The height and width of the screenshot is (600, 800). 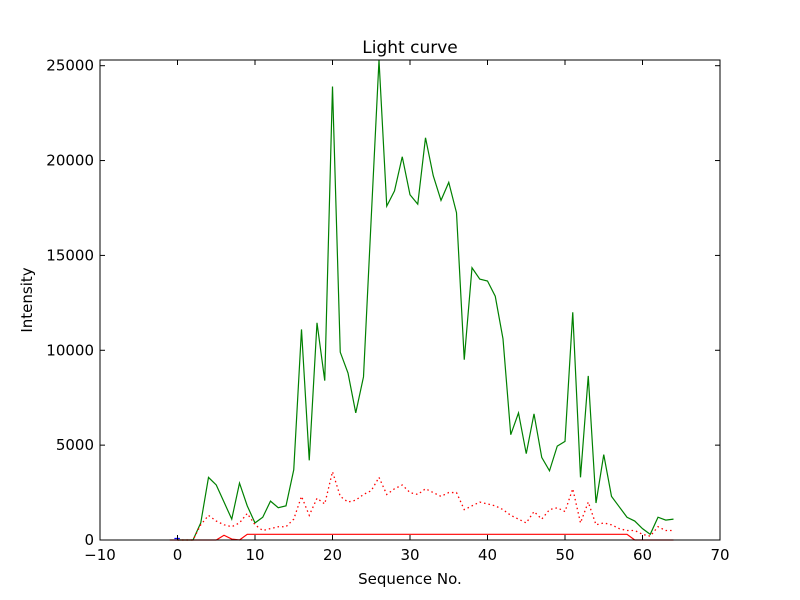 I want to click on y-axis-title: Intensity, so click(x=27, y=299).